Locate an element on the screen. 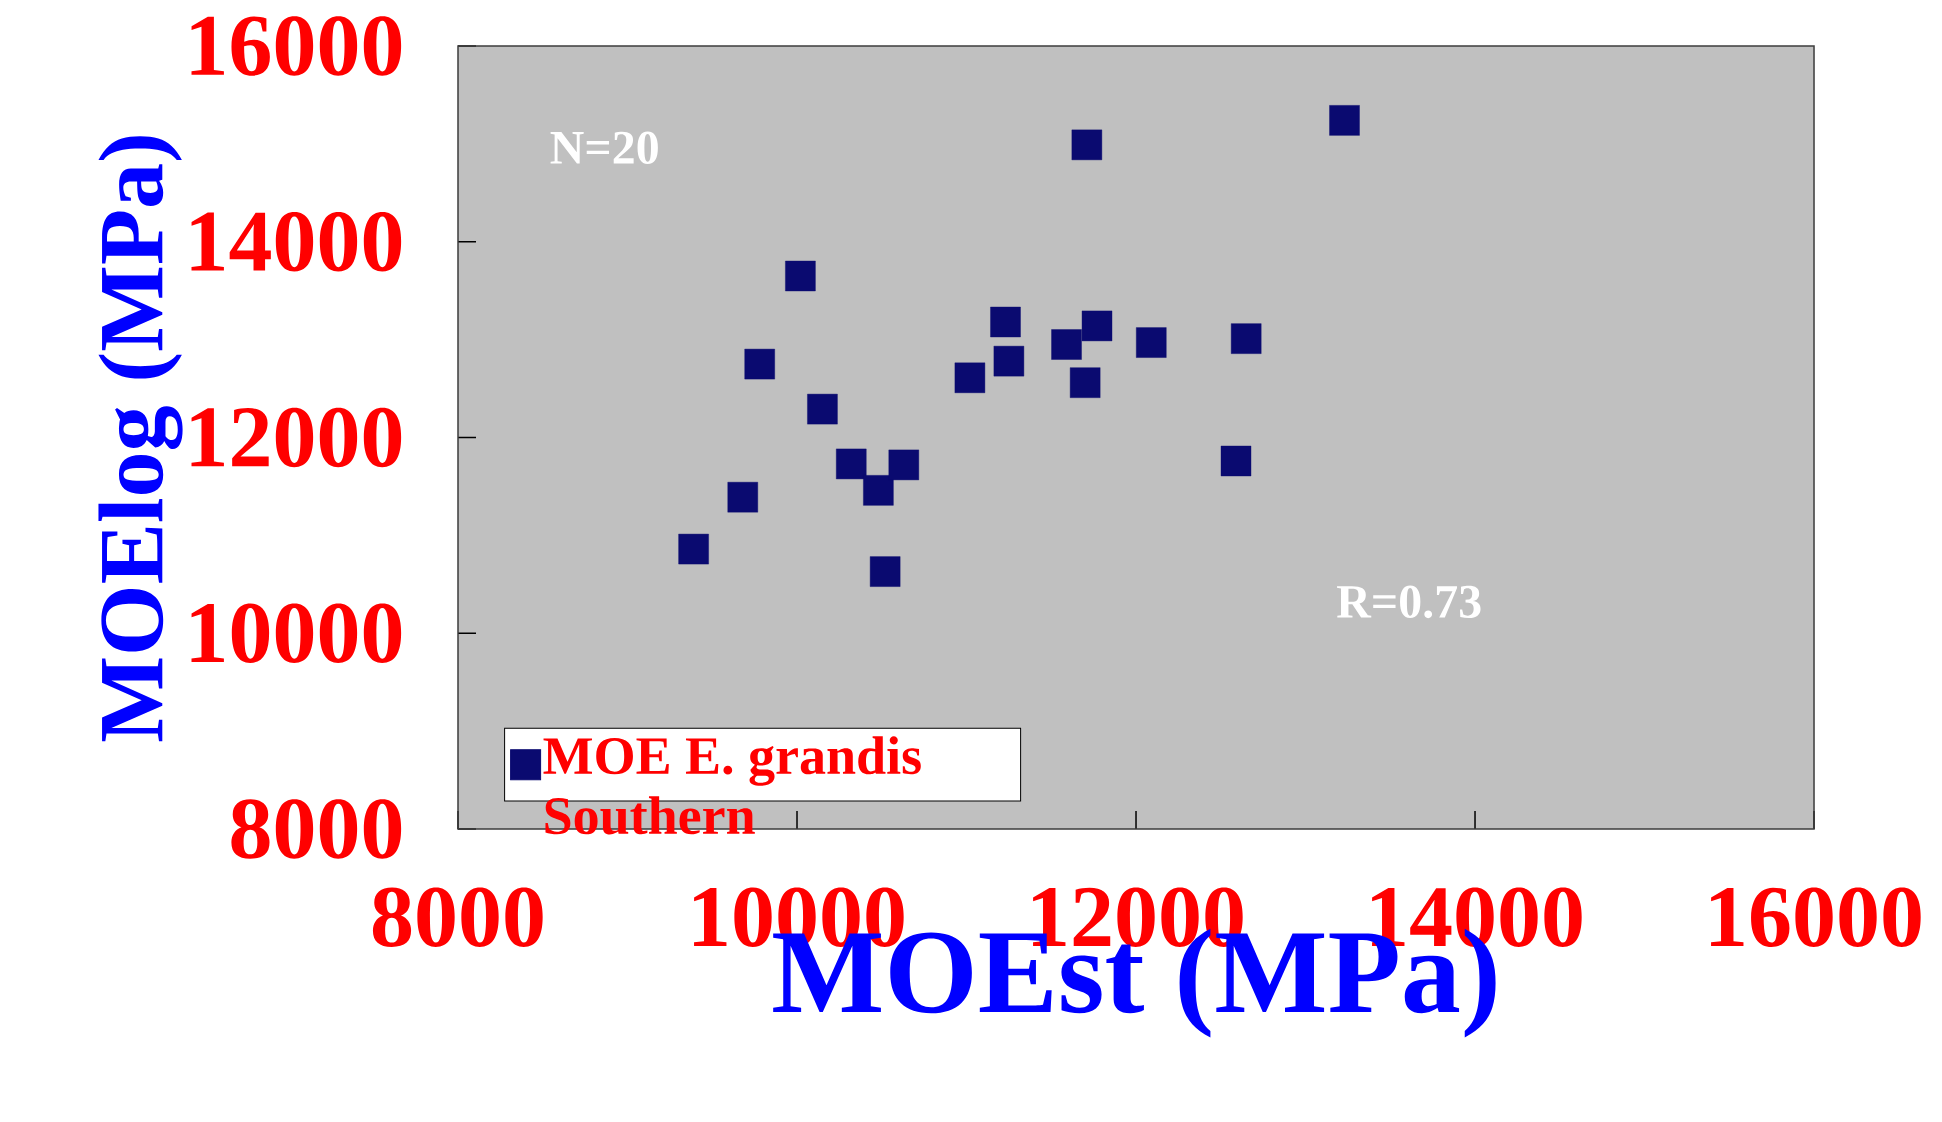 This screenshot has width=1942, height=1122. y-tick-label: 14000 is located at coordinates (296, 242).